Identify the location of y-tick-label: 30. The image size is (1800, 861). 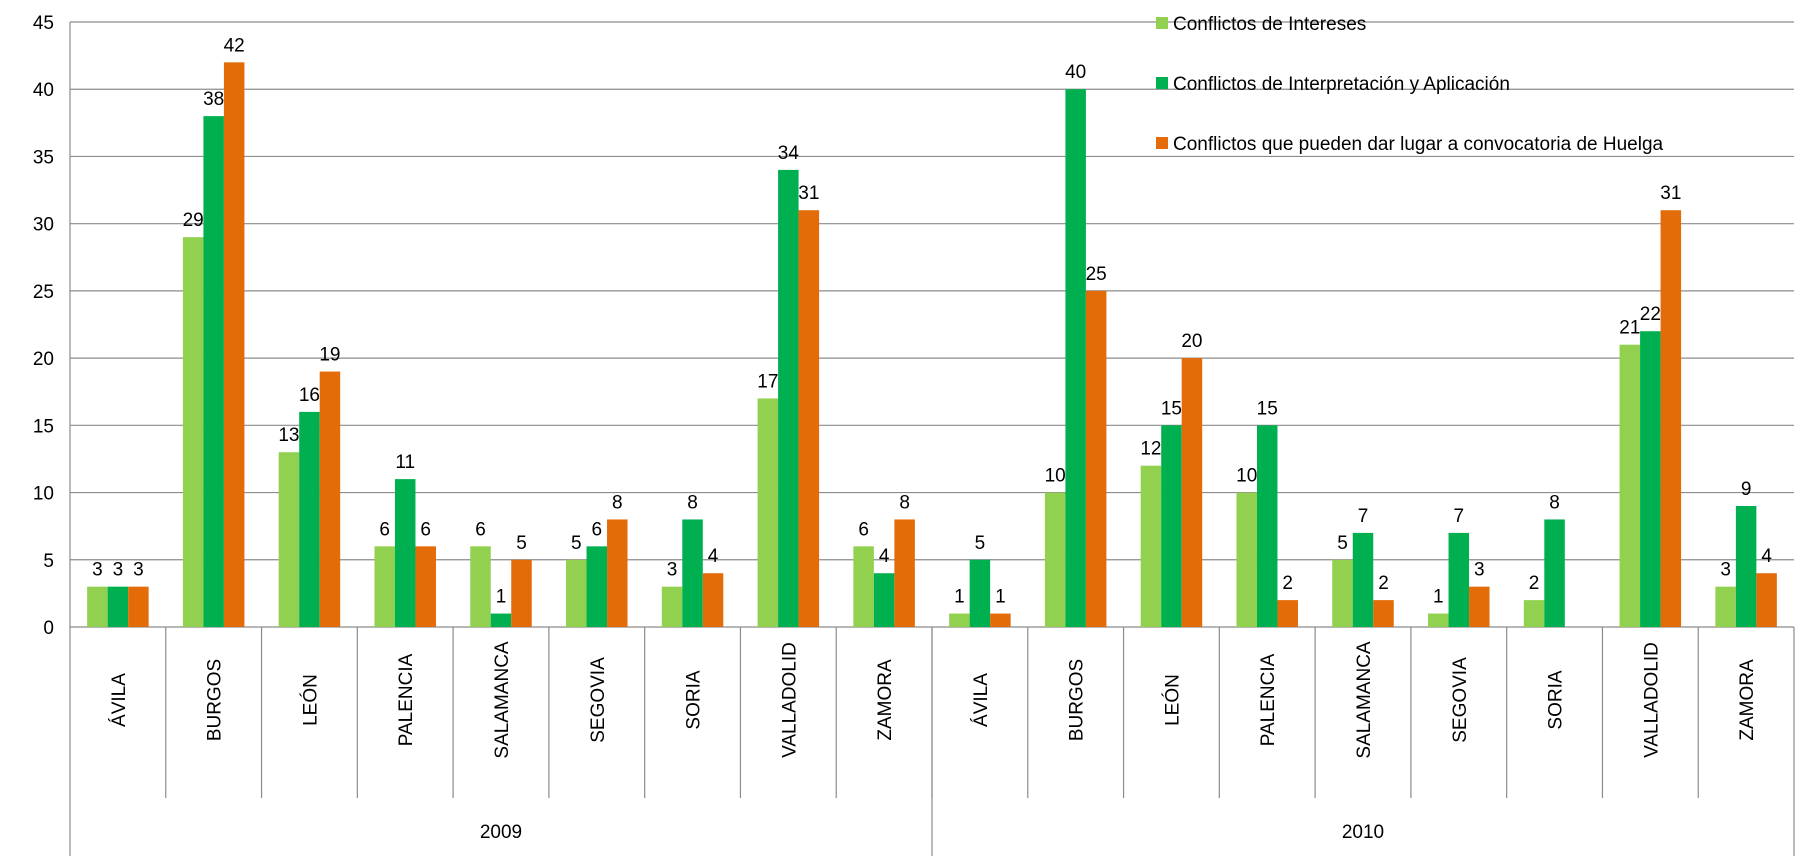
(43, 225).